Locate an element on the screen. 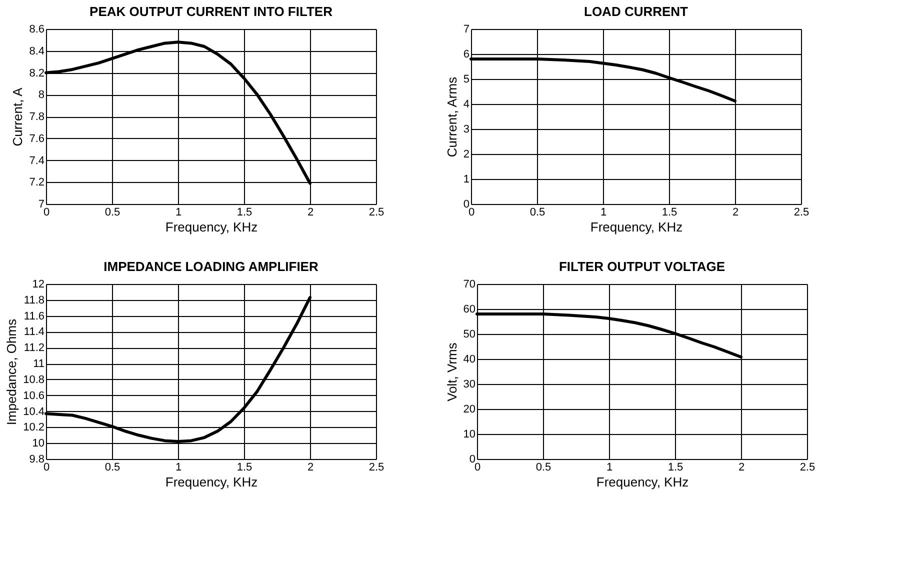  y-tick-label: 30 is located at coordinates (469, 384).